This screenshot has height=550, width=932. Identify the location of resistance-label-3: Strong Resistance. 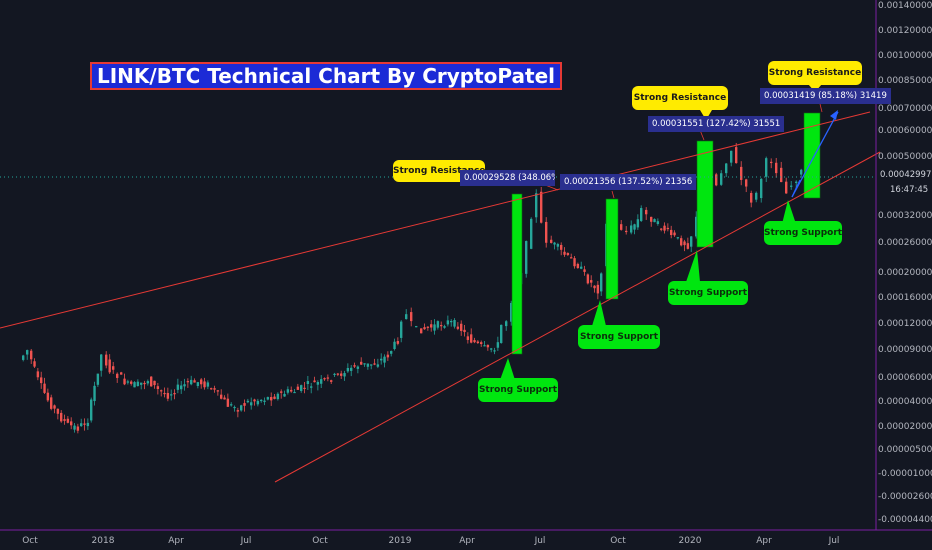
(815, 73).